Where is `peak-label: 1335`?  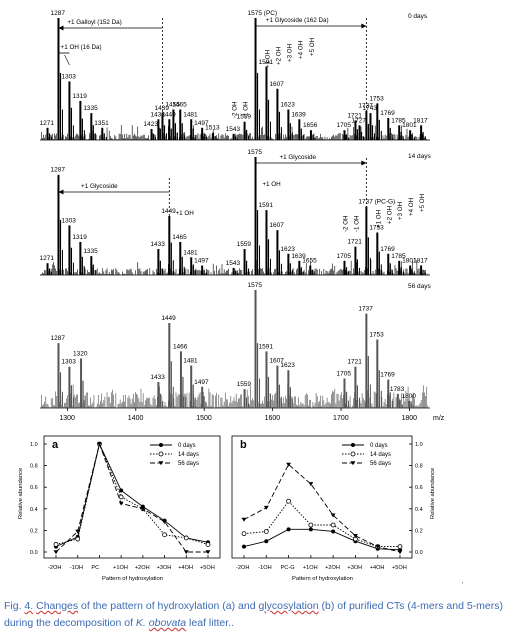 peak-label: 1335 is located at coordinates (90, 251).